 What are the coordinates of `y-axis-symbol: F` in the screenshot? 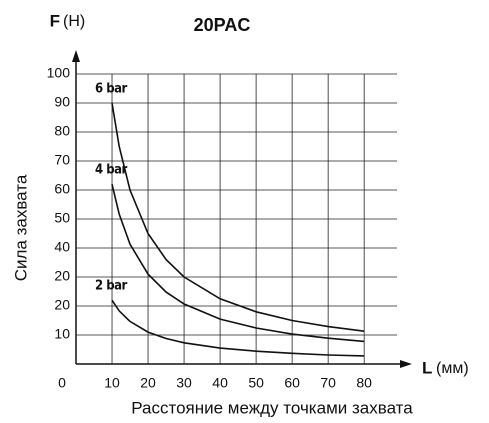 It's located at (55, 20).